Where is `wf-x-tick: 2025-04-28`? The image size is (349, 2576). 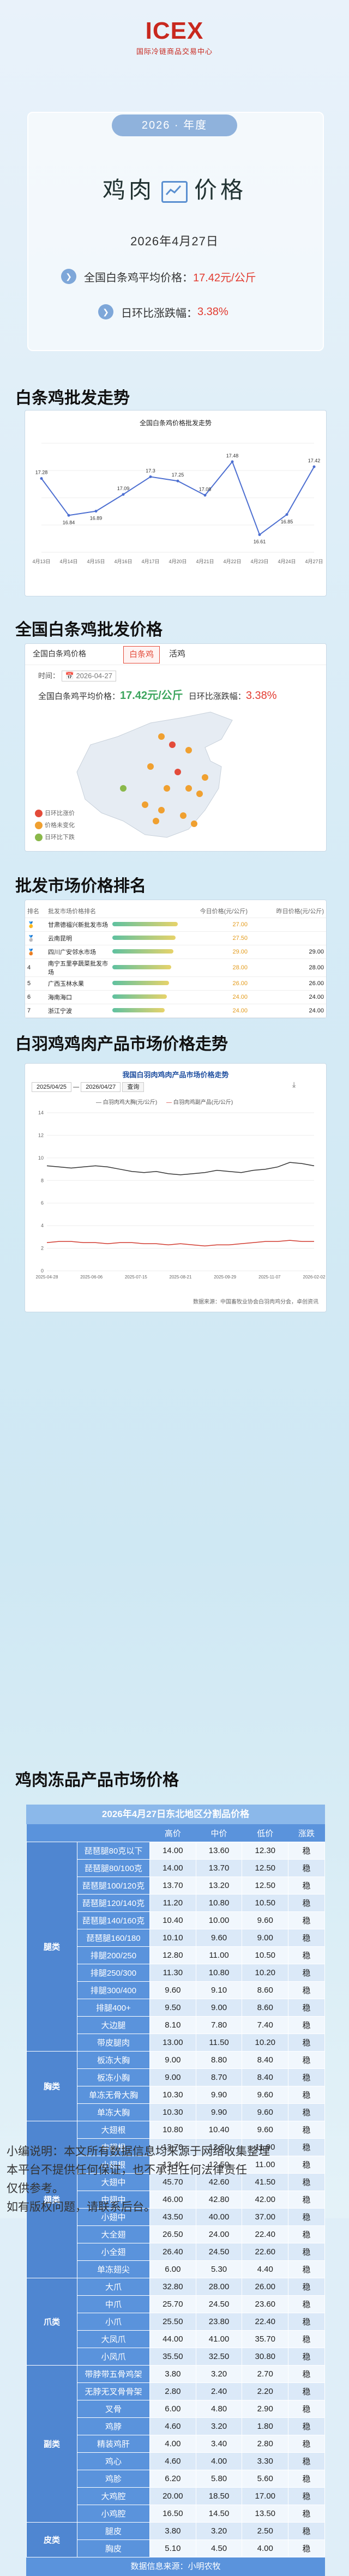 wf-x-tick: 2025-04-28 is located at coordinates (47, 1278).